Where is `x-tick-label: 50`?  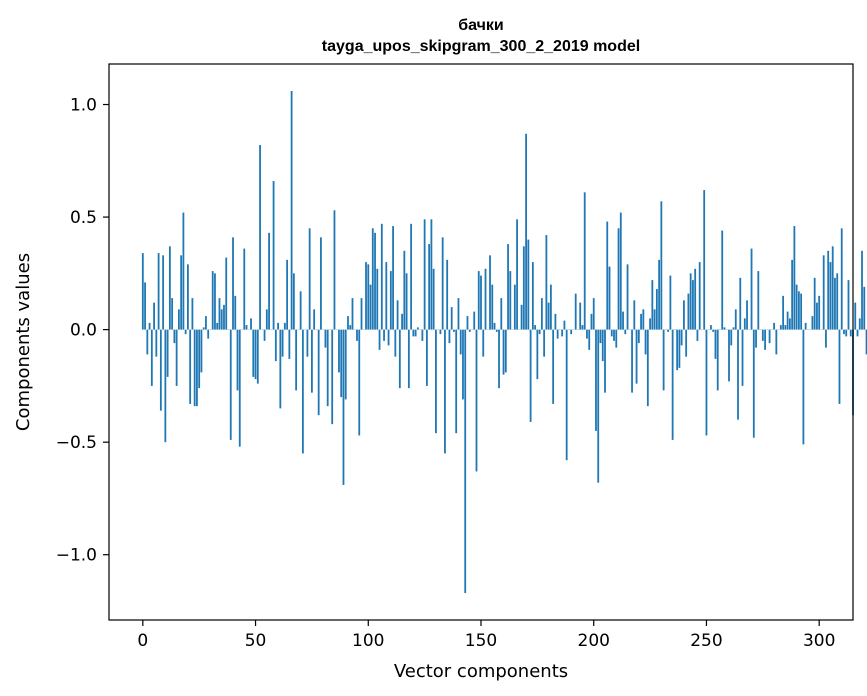 x-tick-label: 50 is located at coordinates (256, 641).